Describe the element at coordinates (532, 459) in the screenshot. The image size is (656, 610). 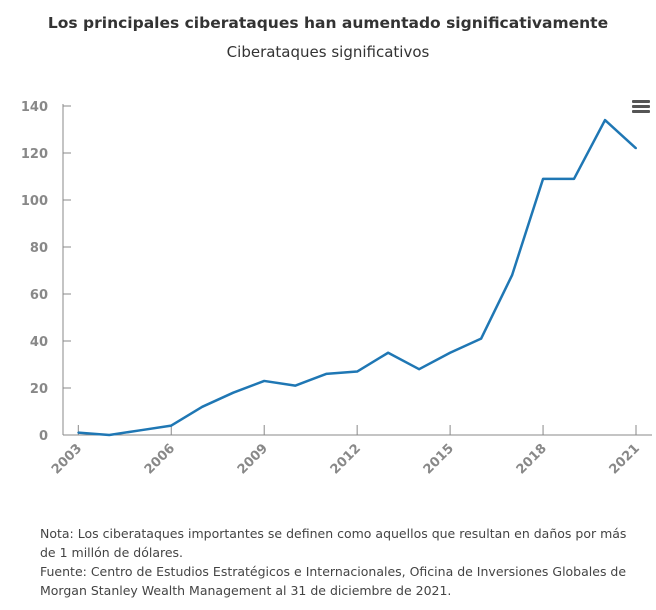
I see `x-tick-label: 2018` at that location.